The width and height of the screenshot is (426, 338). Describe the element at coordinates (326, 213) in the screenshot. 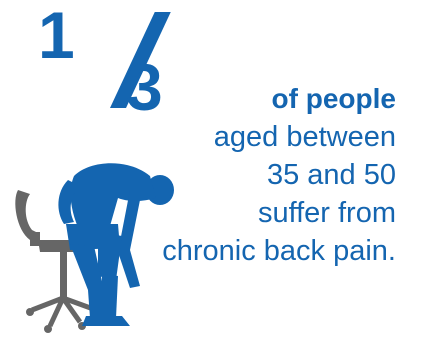

I see `stat-line-4: suffer from` at that location.